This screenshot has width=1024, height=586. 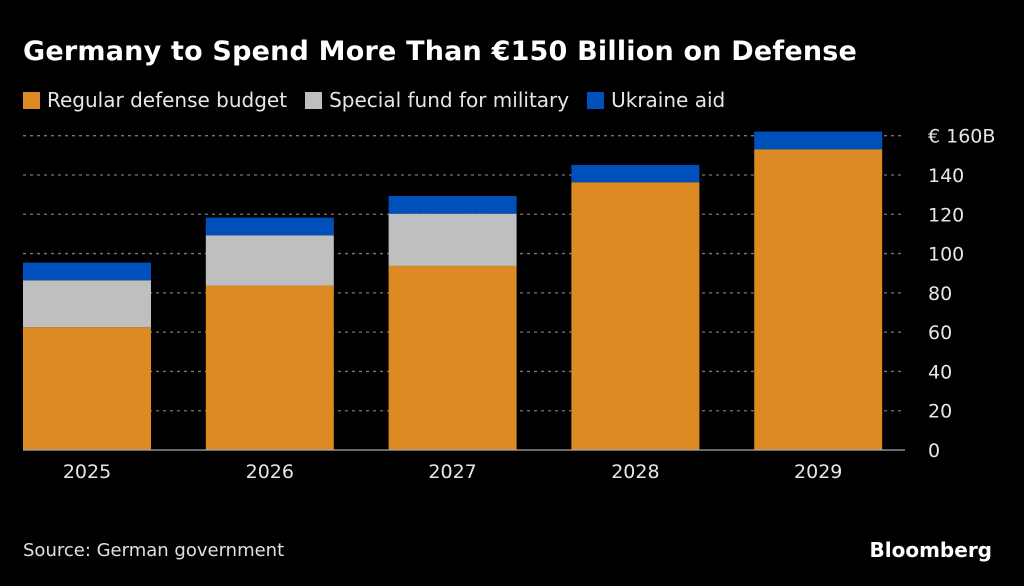 What do you see at coordinates (452, 472) in the screenshot?
I see `x-tick-label: 2027` at bounding box center [452, 472].